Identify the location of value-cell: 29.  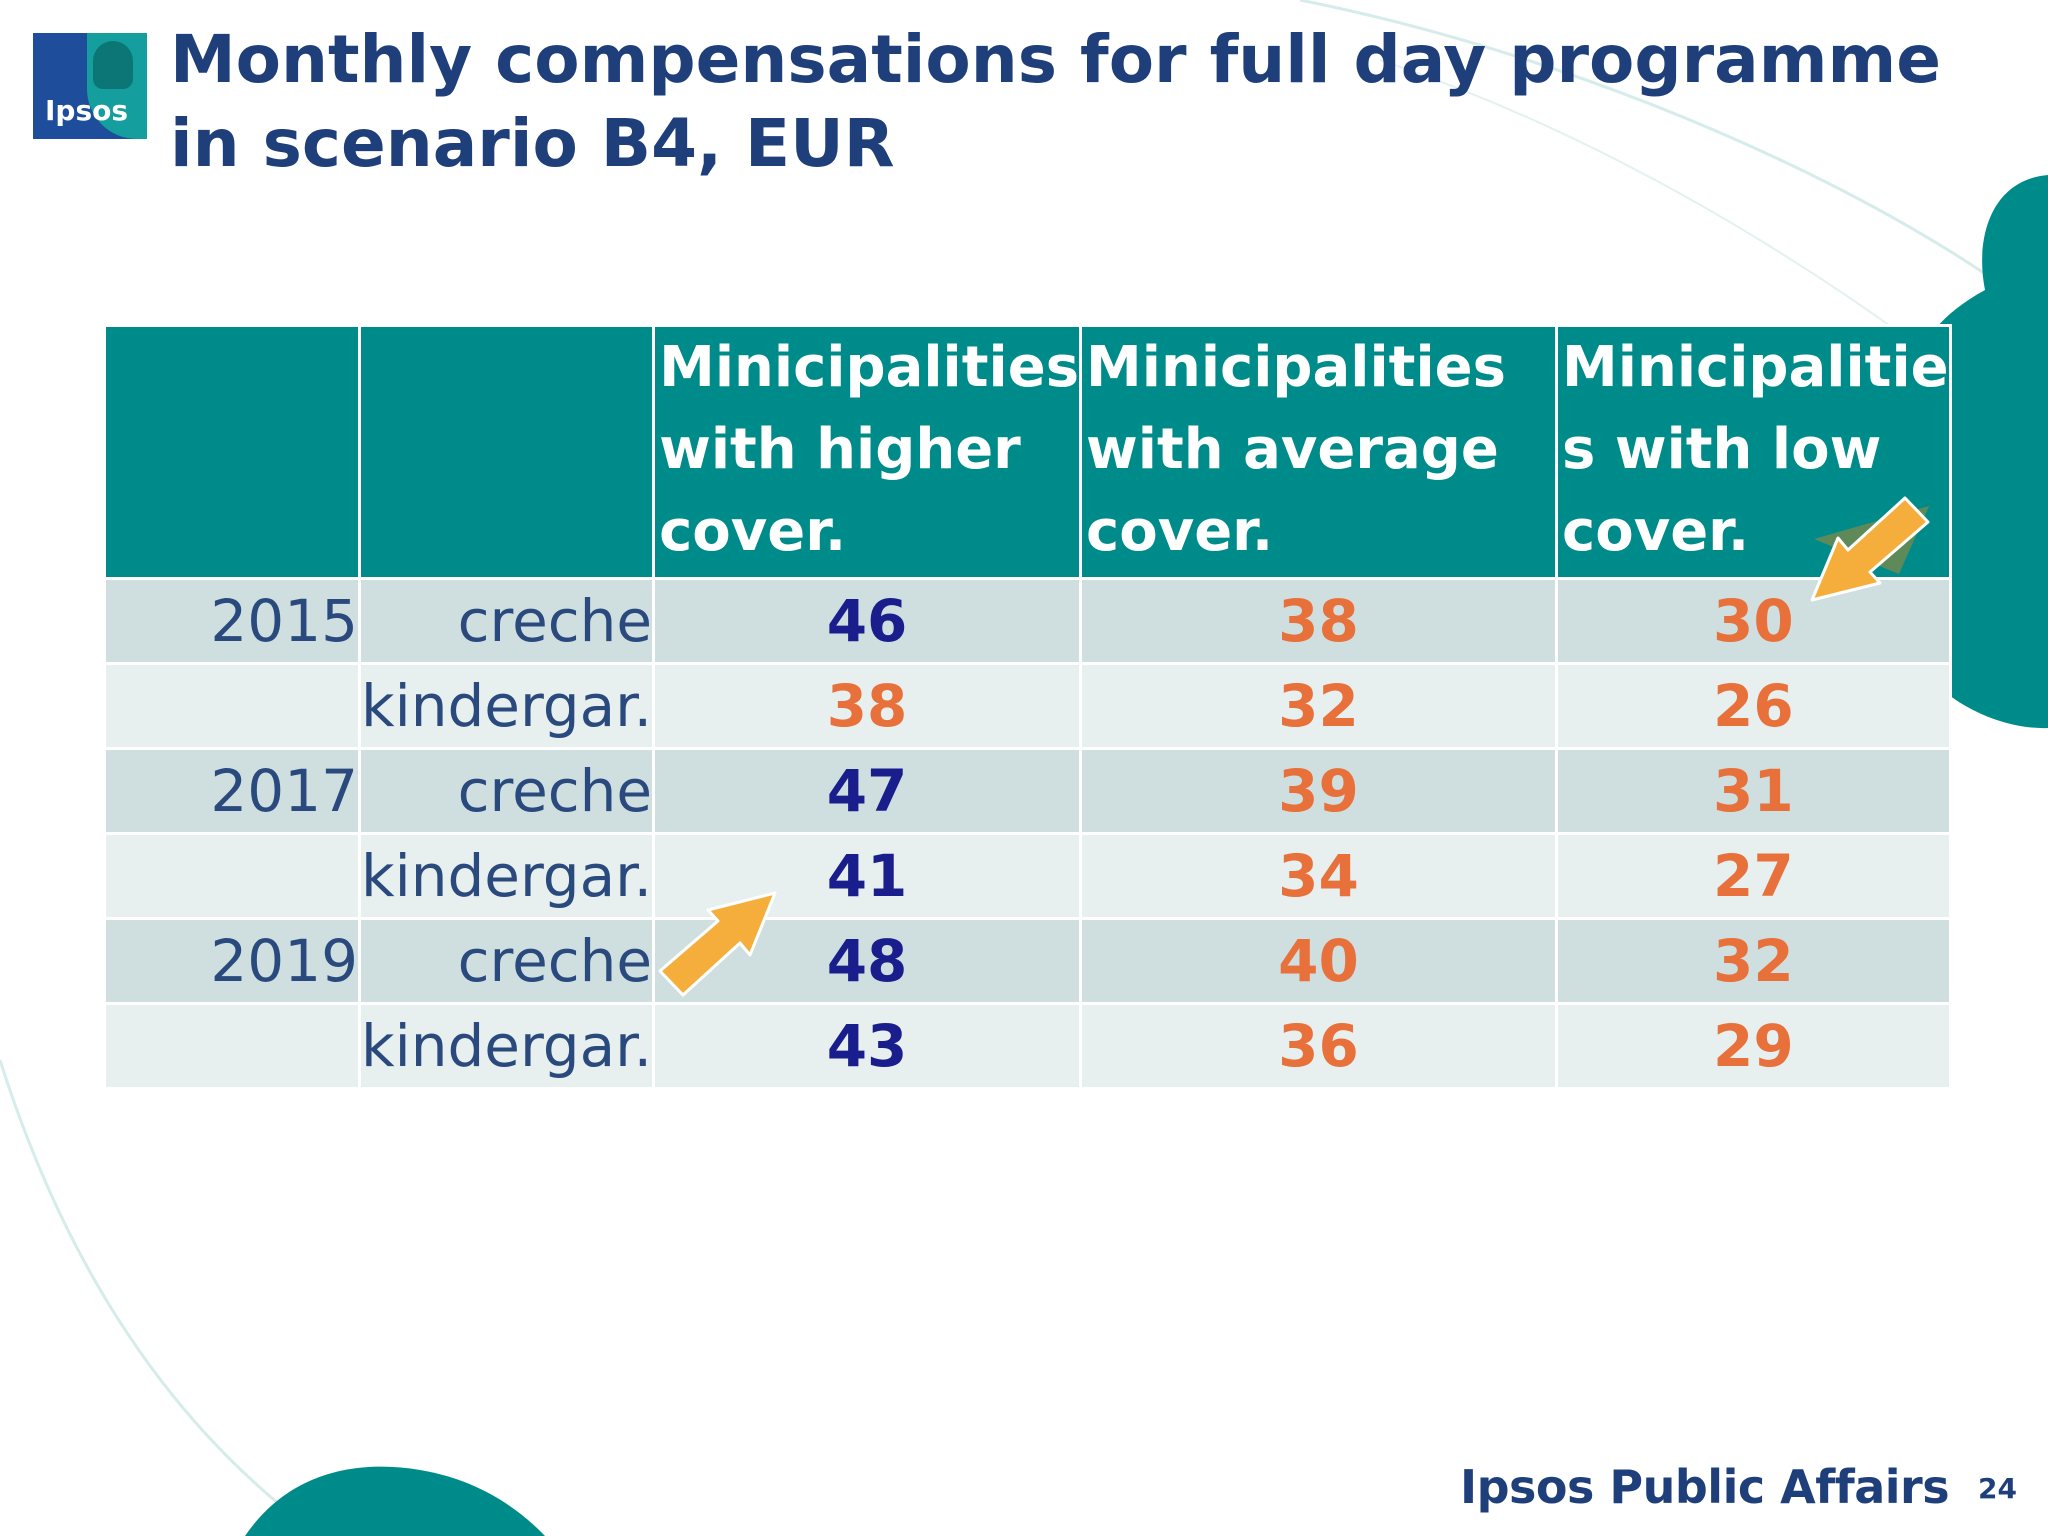
(1753, 1046).